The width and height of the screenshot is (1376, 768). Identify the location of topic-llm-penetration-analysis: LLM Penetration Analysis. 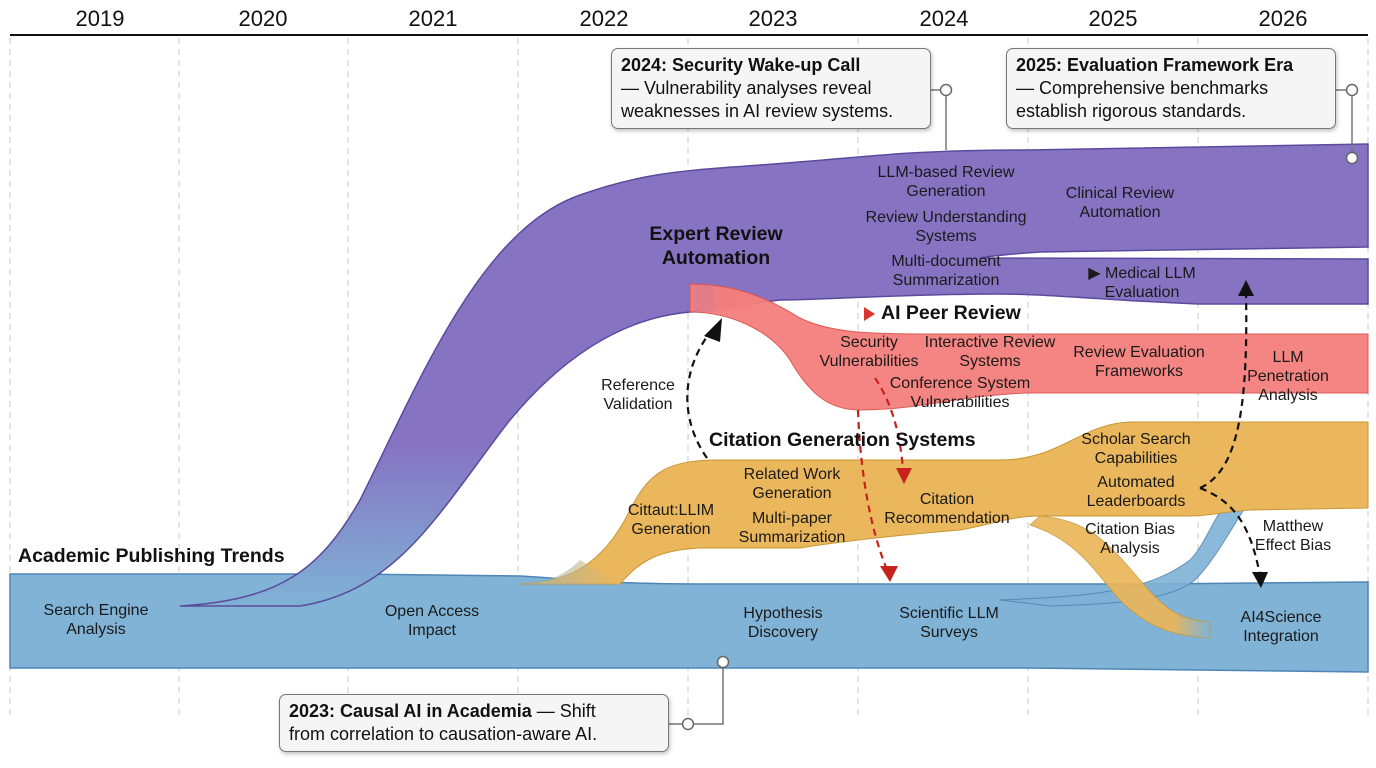
(1288, 376).